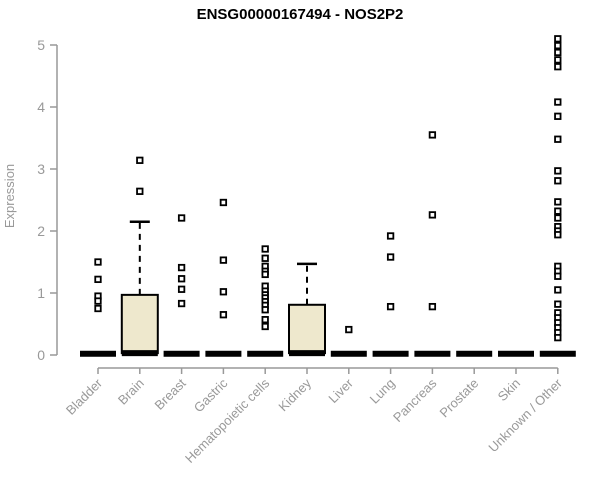 The image size is (600, 500). I want to click on y-tick-label: 3, so click(41, 169).